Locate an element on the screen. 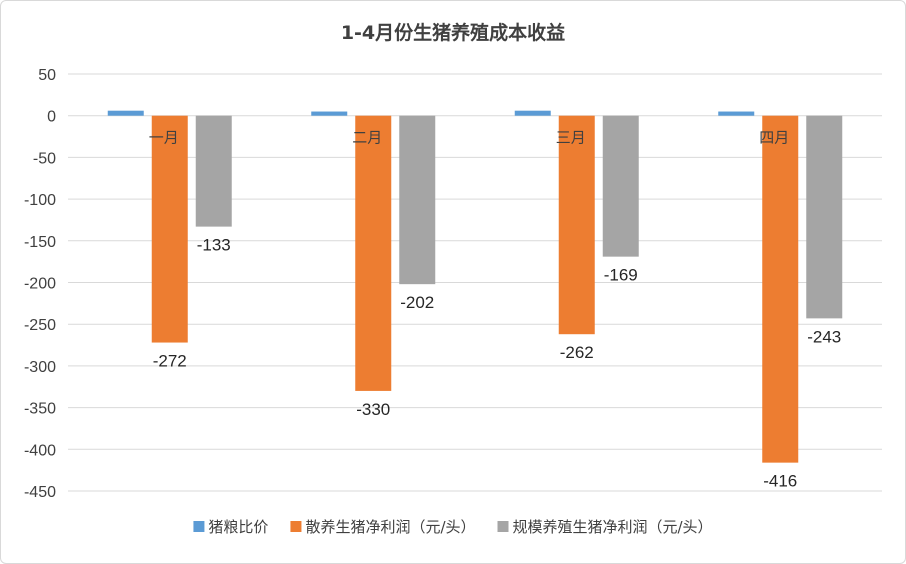  y-tick-label: -450 is located at coordinates (40, 492).